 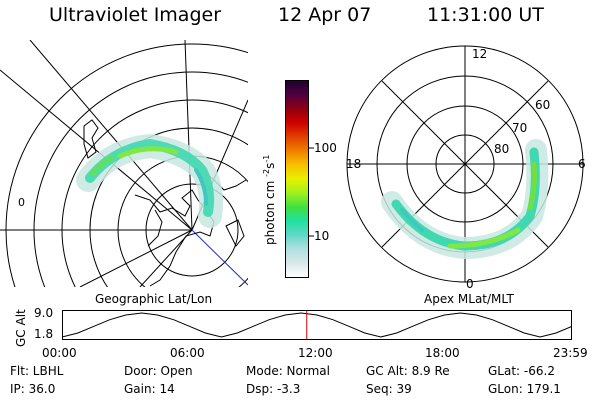 I want to click on altitude-curve, so click(x=317, y=325).